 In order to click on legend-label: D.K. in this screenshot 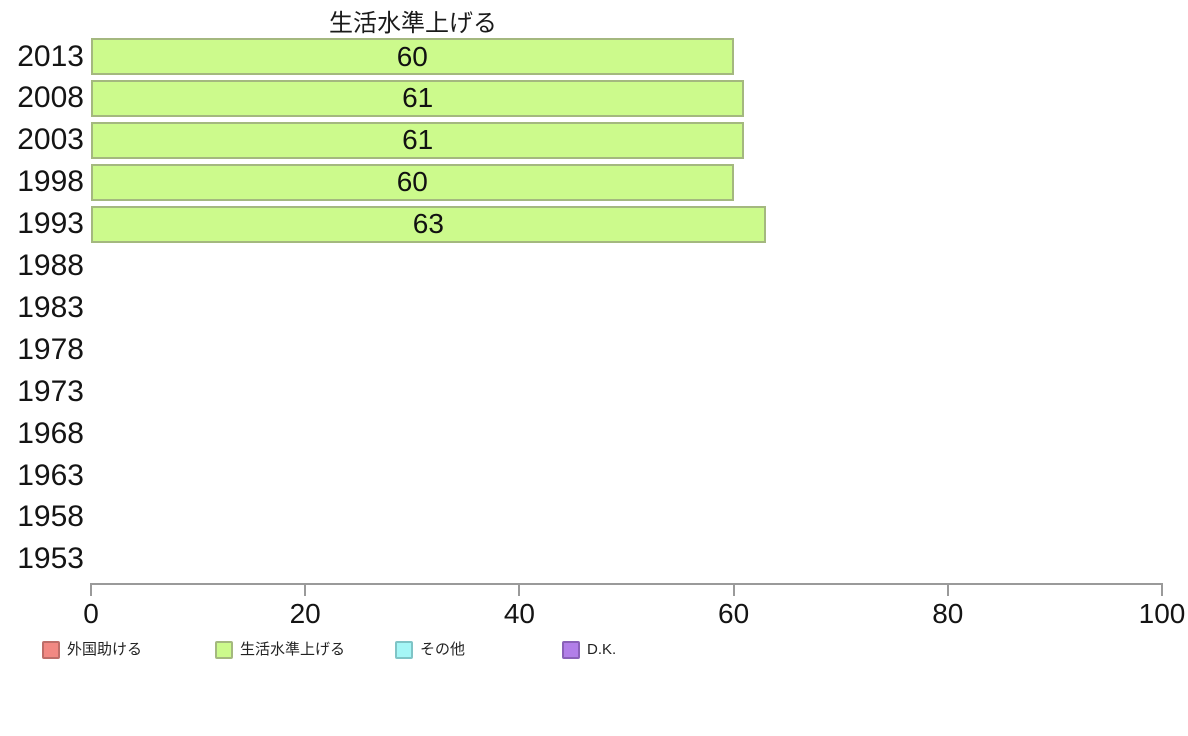, I will do `click(602, 649)`.